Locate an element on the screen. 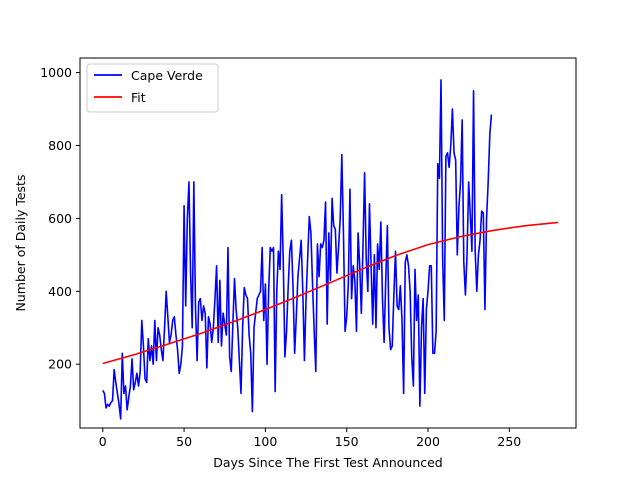  y-tick-label: 600 is located at coordinates (60, 218).